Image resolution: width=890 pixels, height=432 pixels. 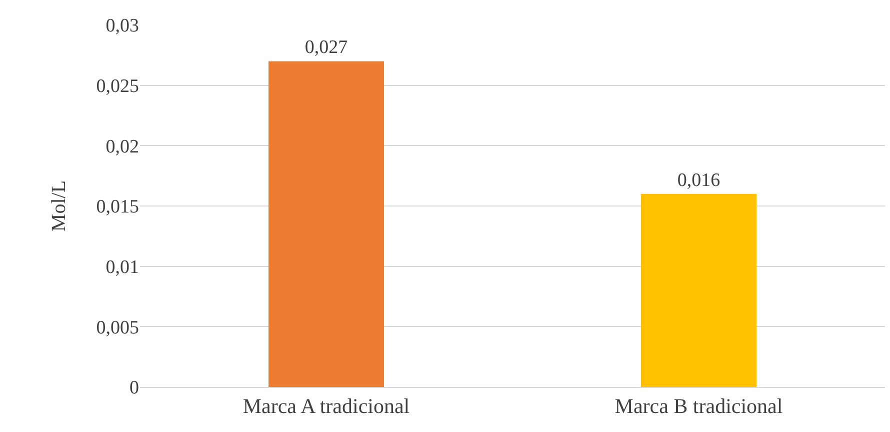 What do you see at coordinates (698, 180) in the screenshot?
I see `data-label: 0,016` at bounding box center [698, 180].